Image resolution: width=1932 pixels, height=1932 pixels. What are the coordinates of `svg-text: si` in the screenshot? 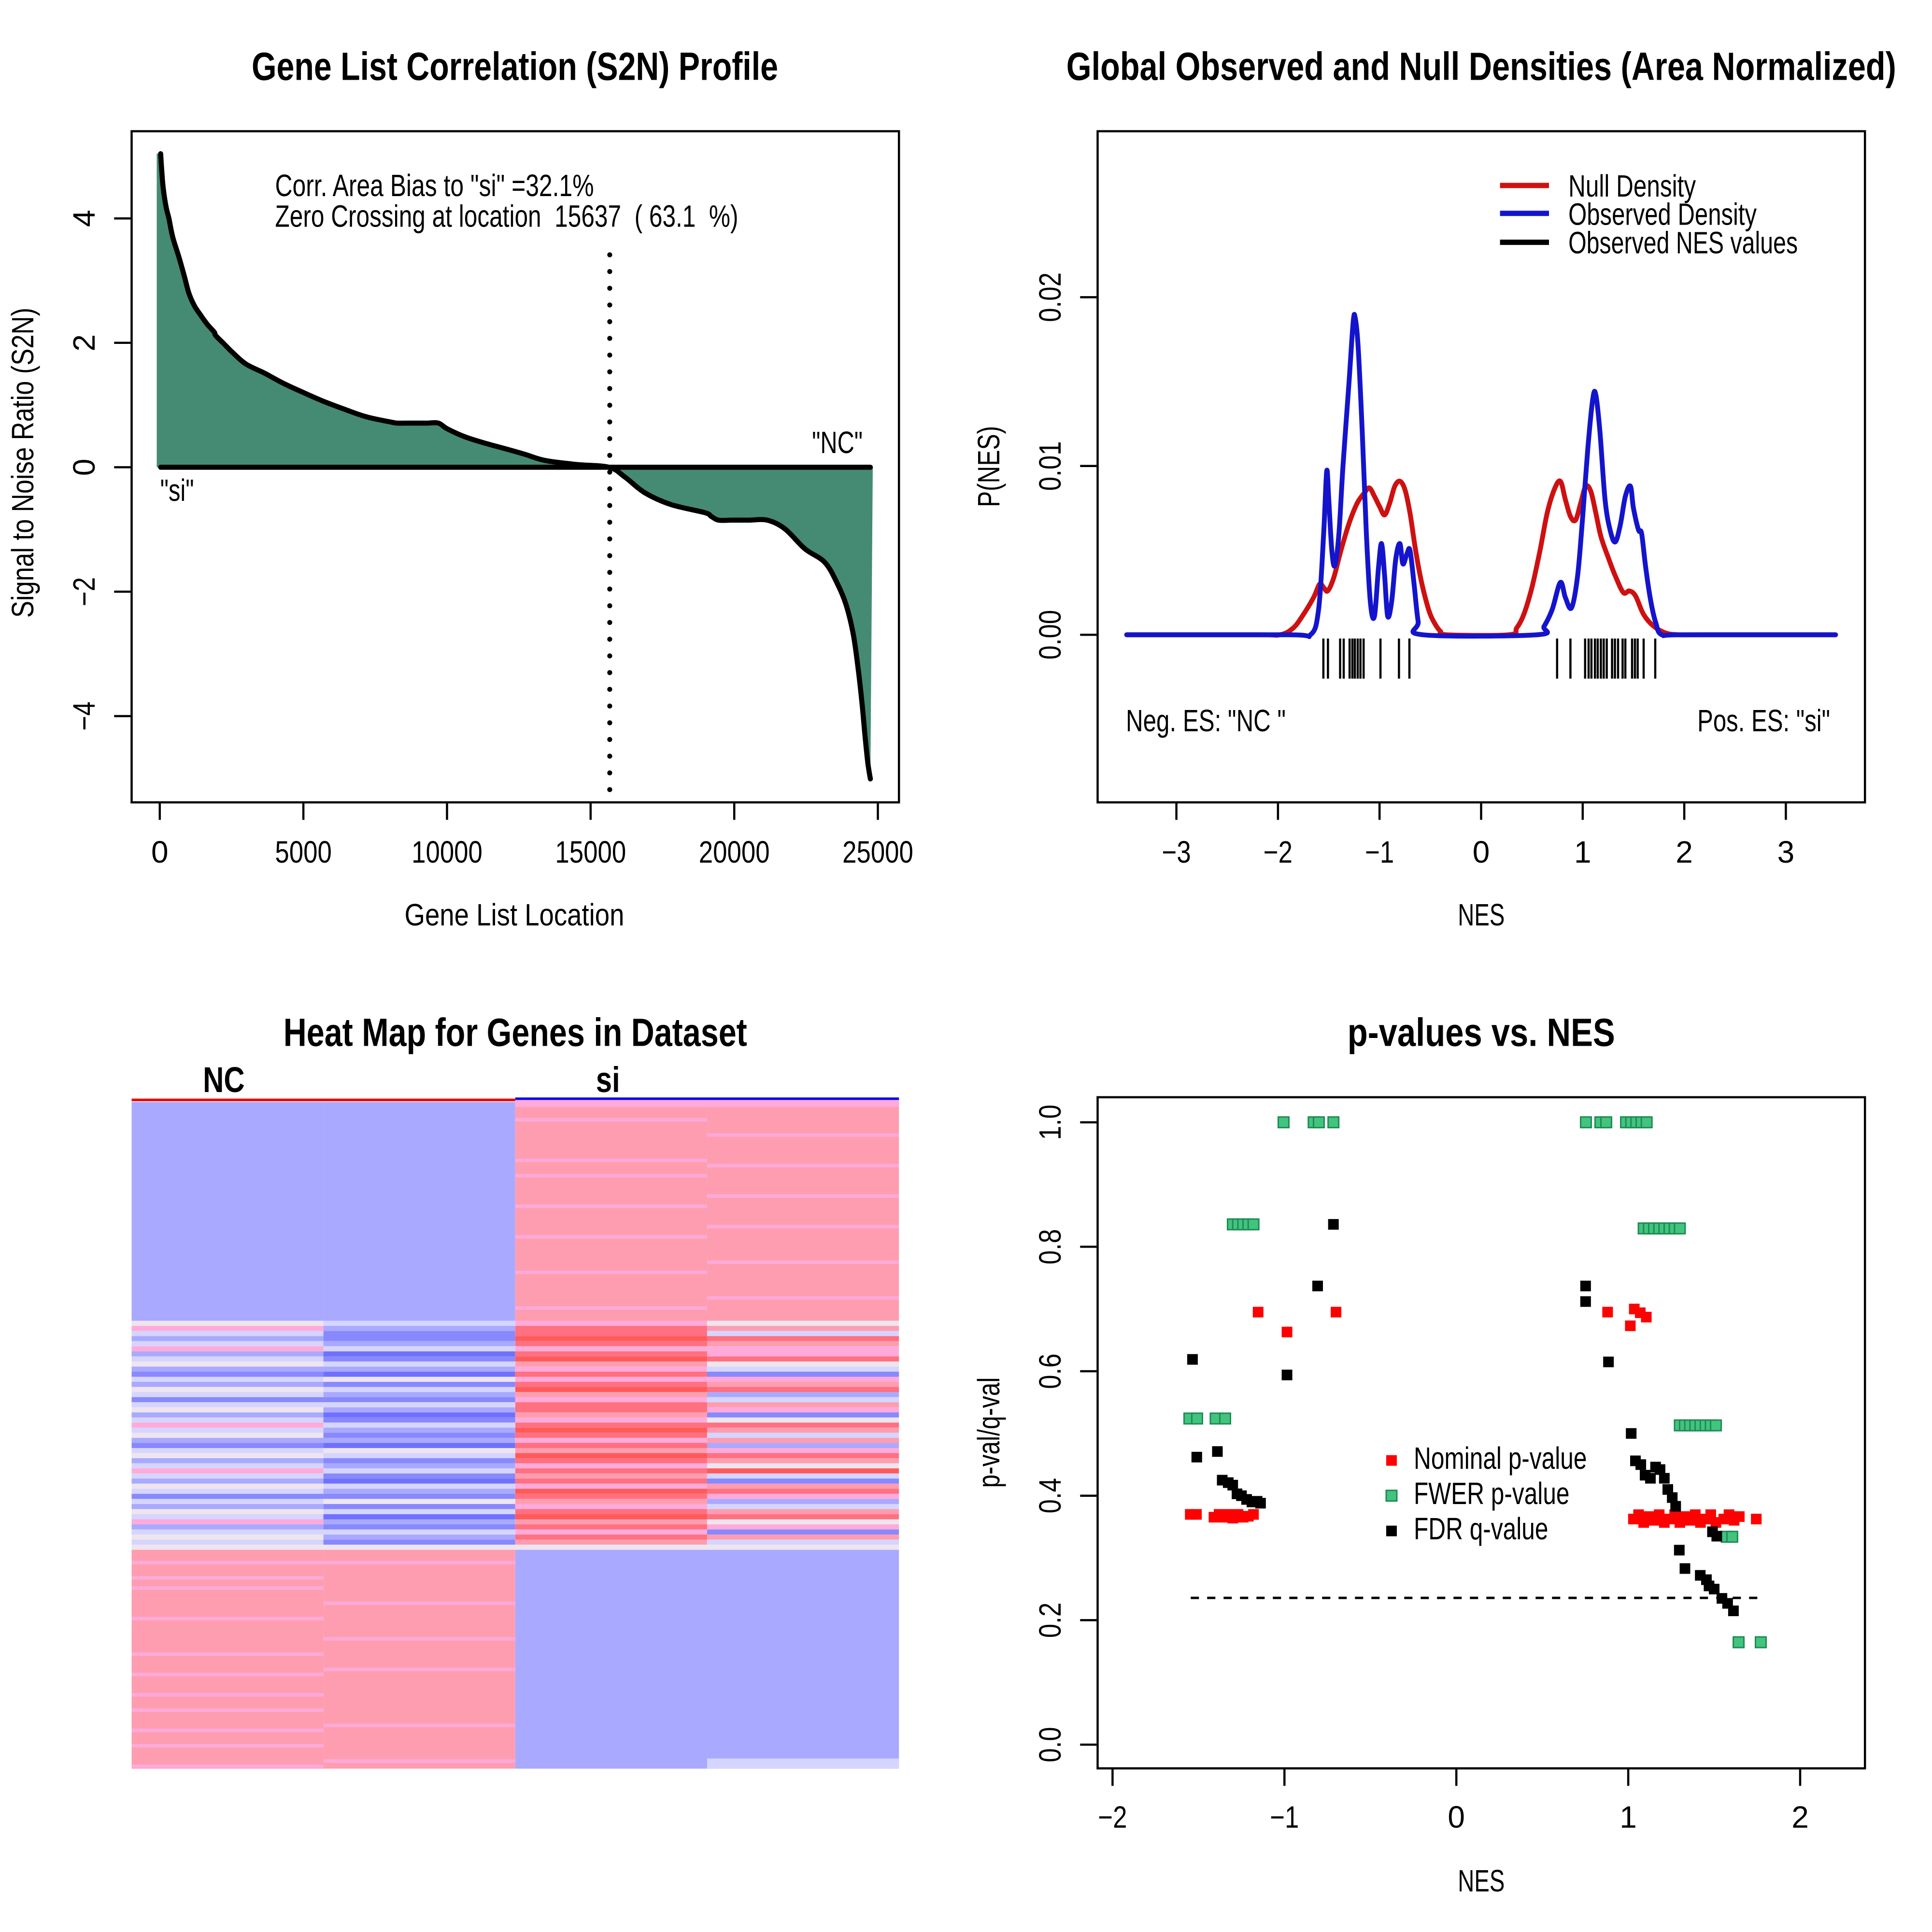 It's located at (608, 1080).